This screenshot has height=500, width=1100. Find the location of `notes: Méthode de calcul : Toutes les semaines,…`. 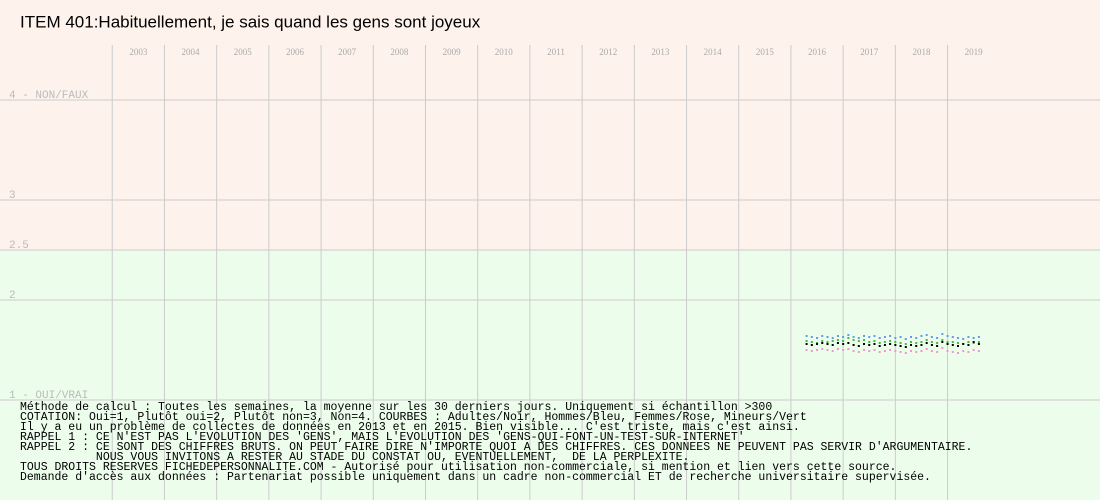

notes: Méthode de calcul : Toutes les semaines,… is located at coordinates (496, 442).